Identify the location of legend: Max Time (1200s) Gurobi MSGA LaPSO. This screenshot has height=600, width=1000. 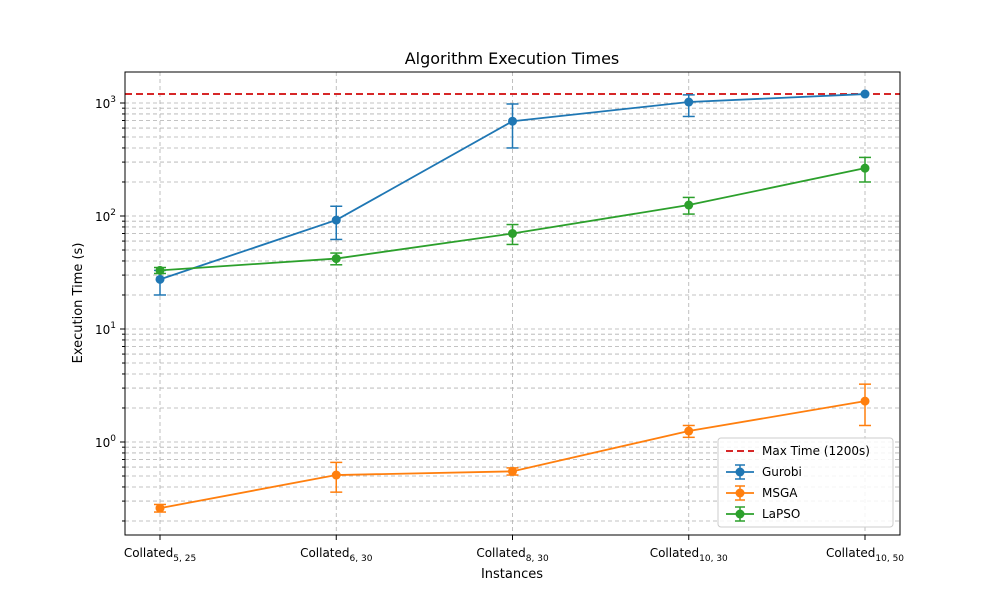
(805, 482).